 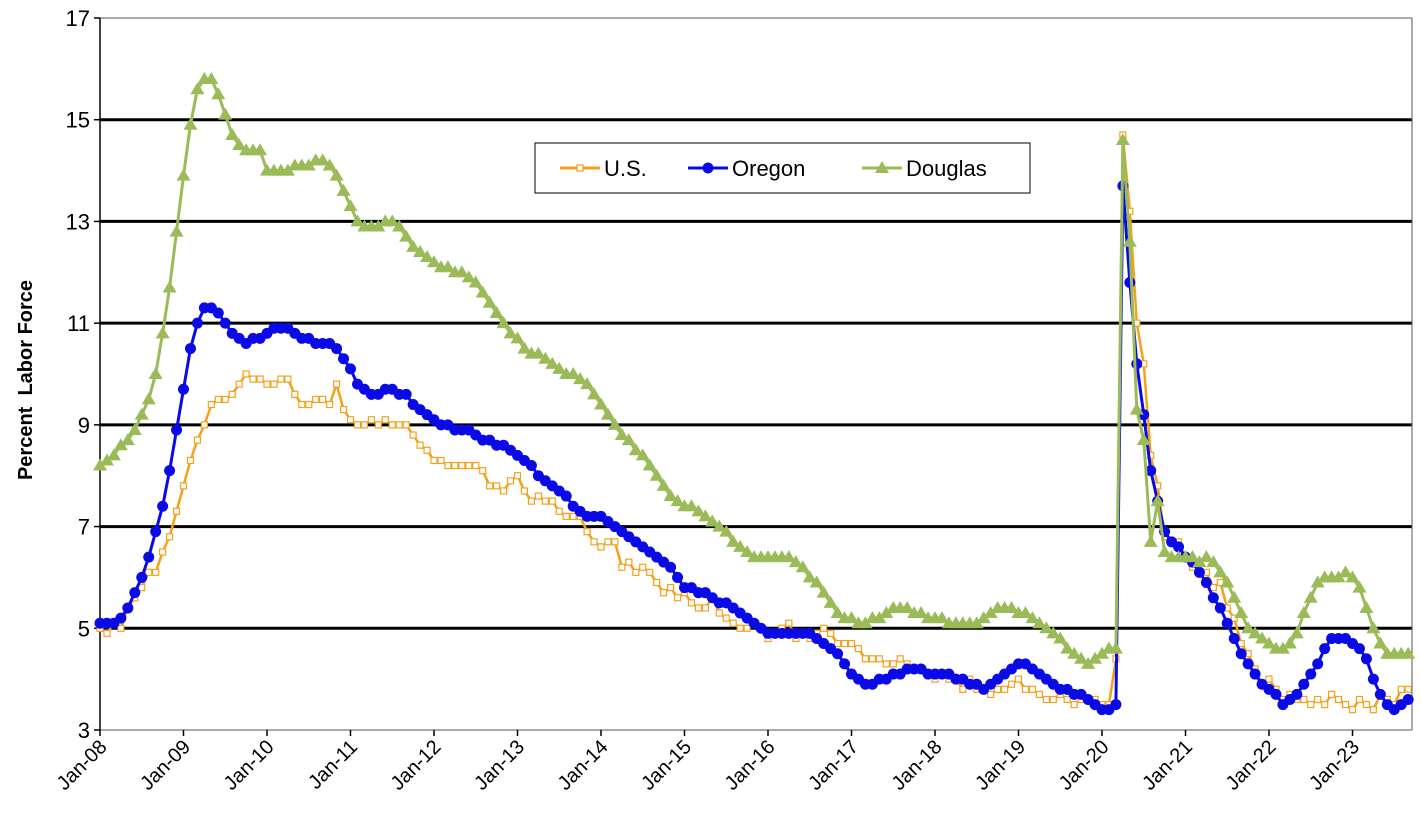 I want to click on y-tick-label: 17, so click(x=78, y=18).